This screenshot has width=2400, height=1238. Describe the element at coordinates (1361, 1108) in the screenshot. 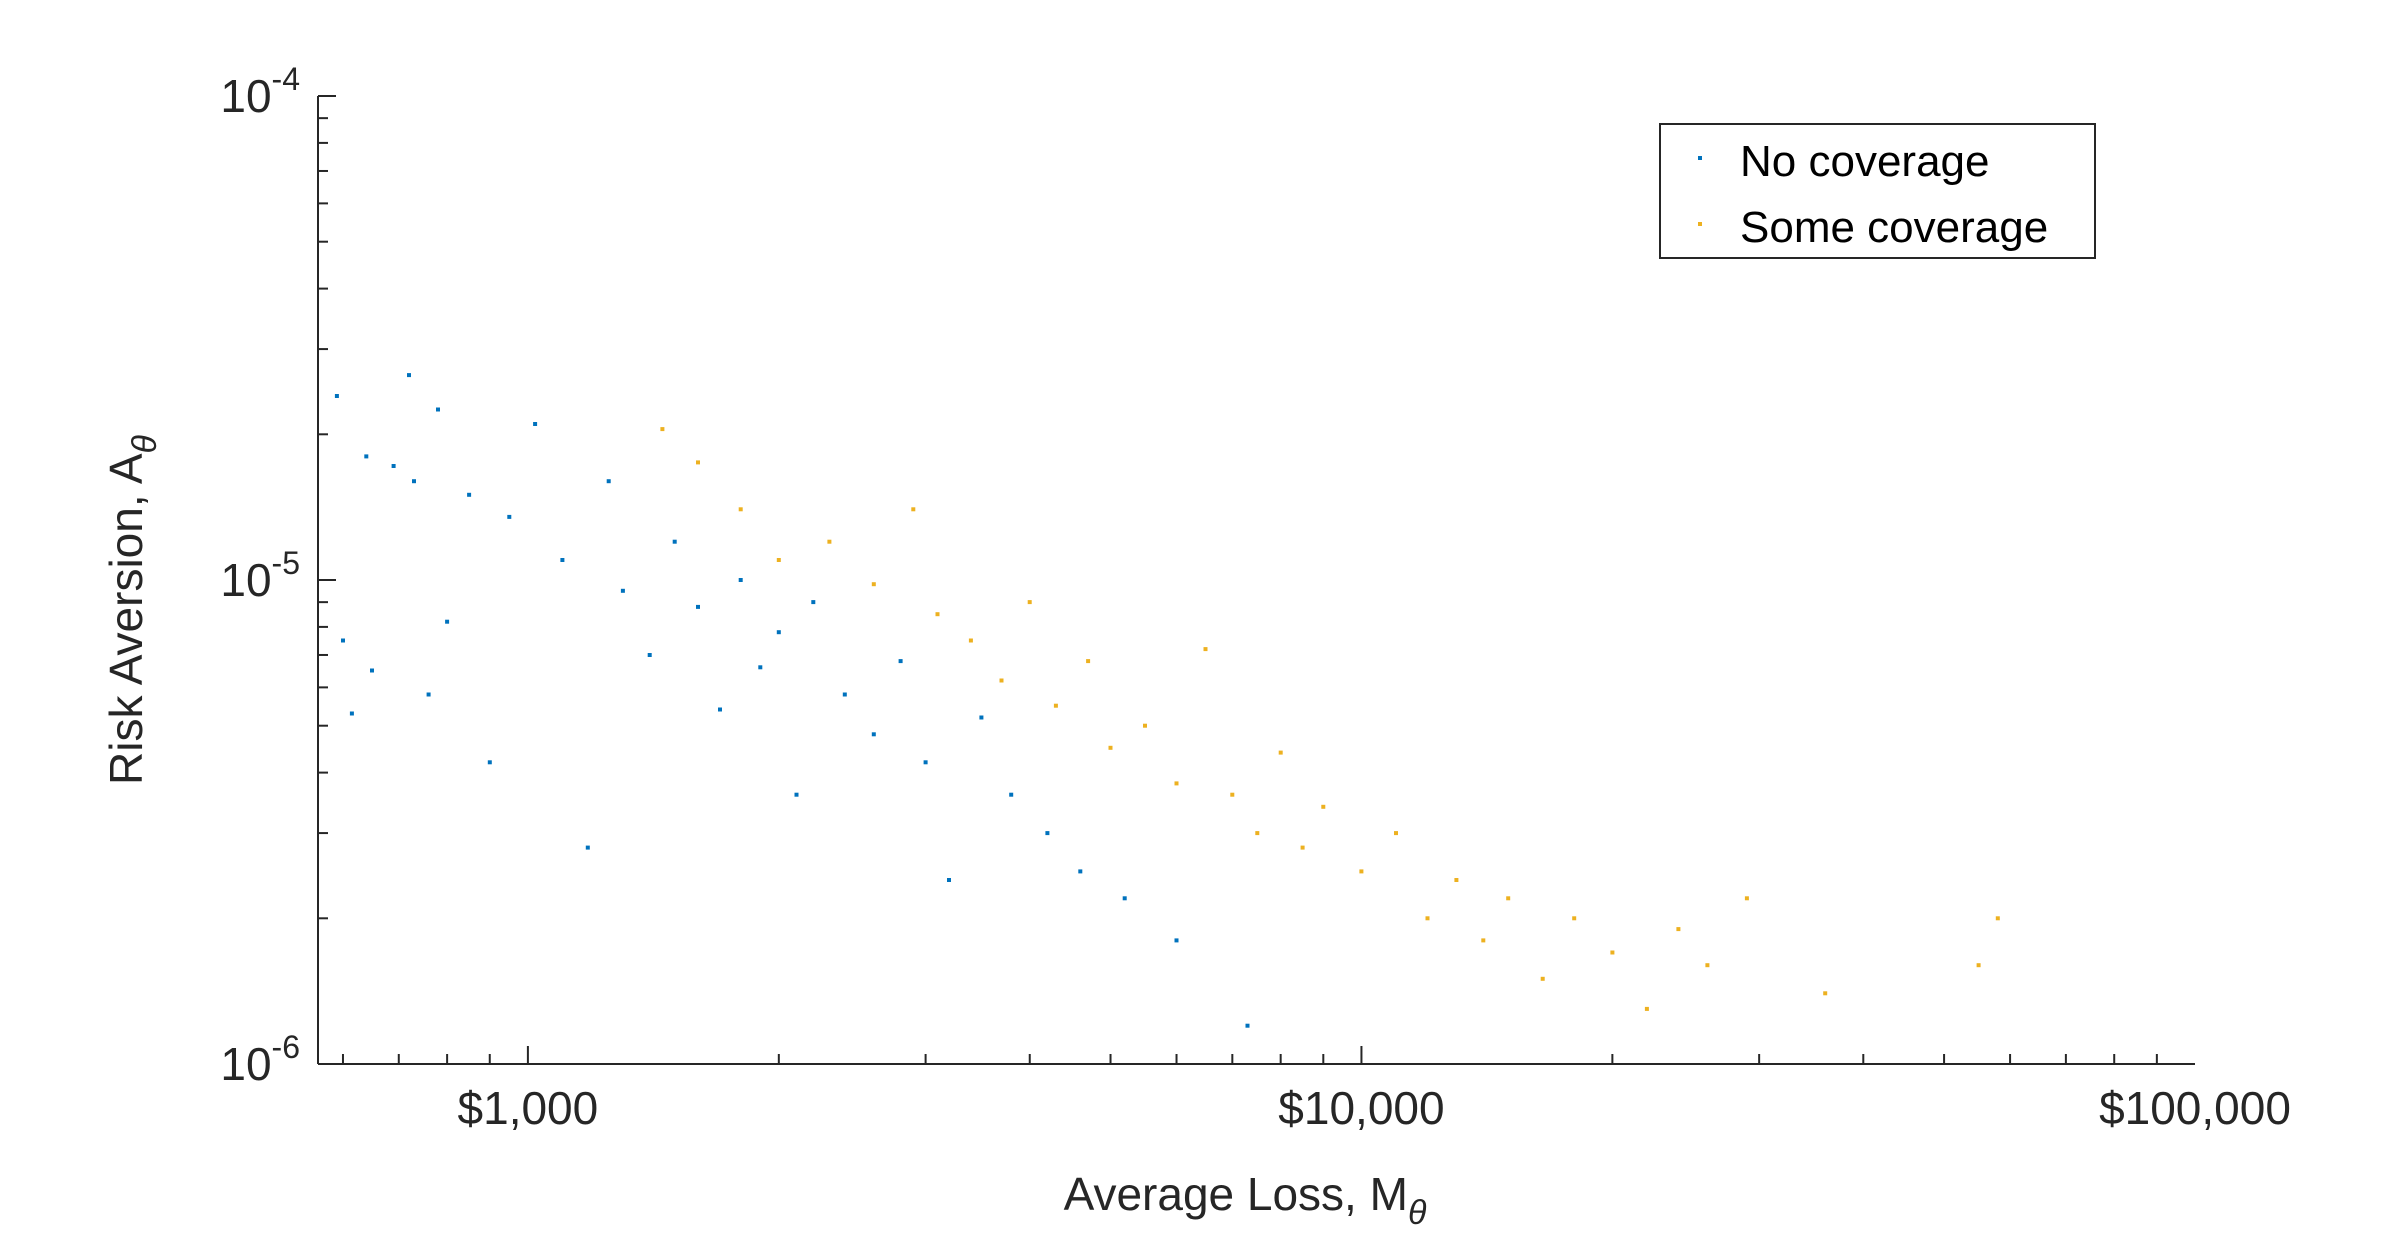

I see `x-tick-label: $10,000` at that location.